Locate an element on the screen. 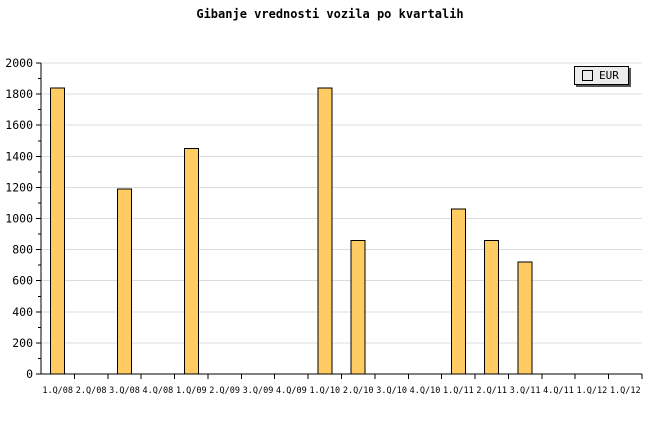  x-tick-label: 1.Q/10 is located at coordinates (324, 391).